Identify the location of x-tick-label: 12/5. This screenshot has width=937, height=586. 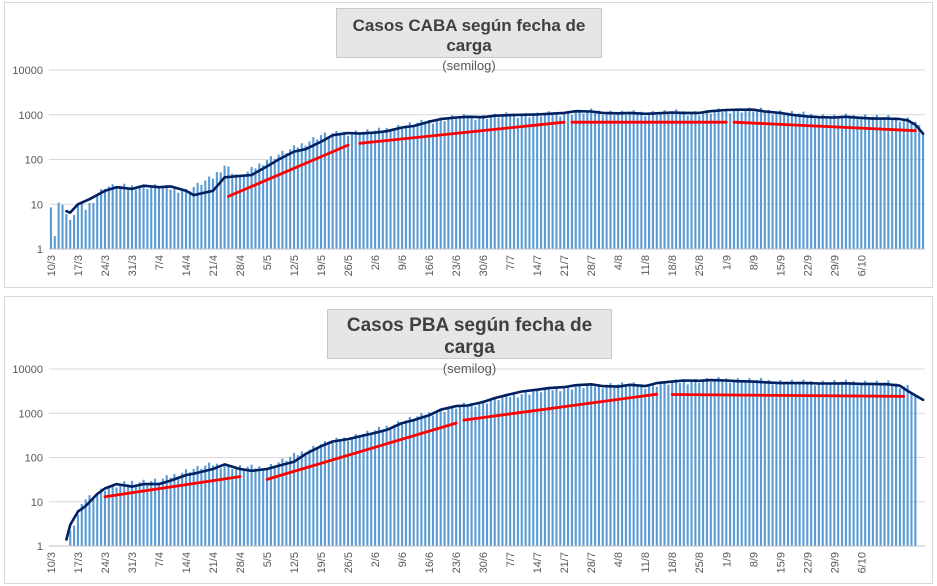
(295, 265).